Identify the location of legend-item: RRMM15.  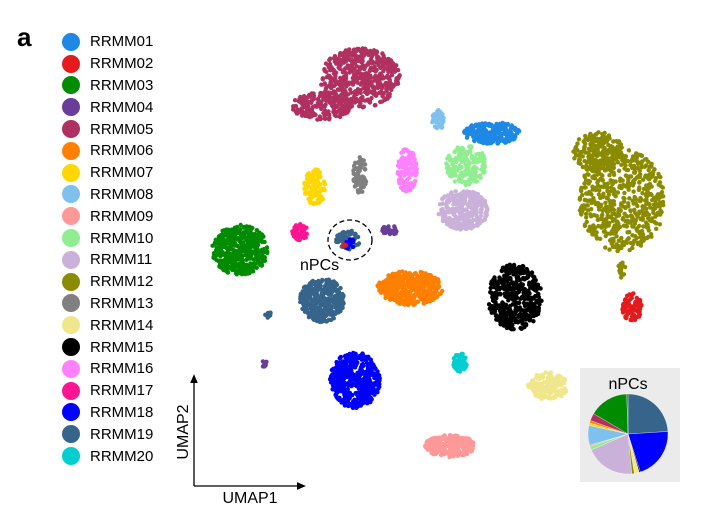
(107, 347).